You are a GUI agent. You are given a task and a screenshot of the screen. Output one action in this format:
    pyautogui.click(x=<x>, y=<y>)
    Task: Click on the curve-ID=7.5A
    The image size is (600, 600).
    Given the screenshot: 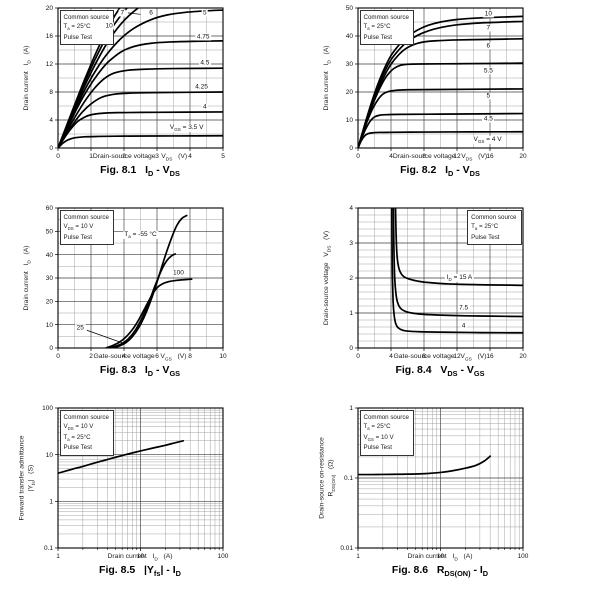 What is the action you would take?
    pyautogui.click(x=457, y=263)
    